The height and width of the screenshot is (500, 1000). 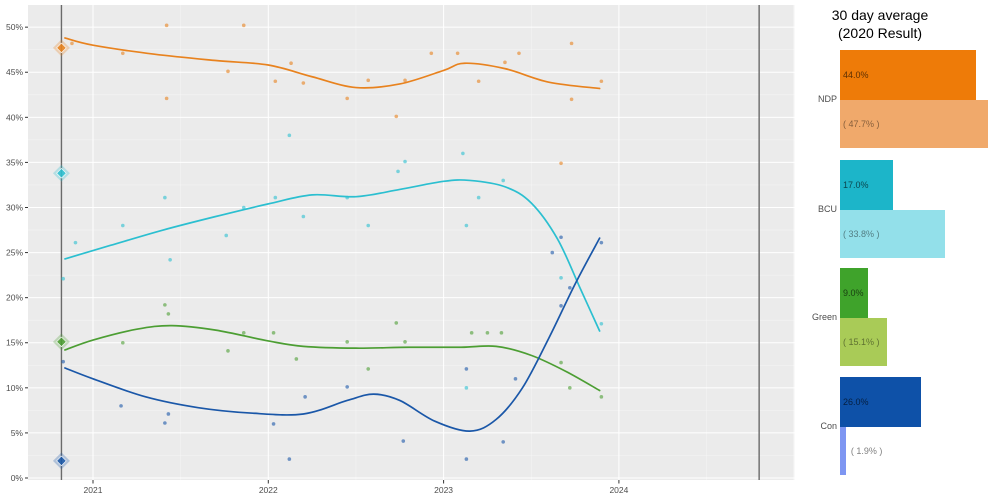 I want to click on legend-value-con-average: 26.0%, so click(x=856, y=402).